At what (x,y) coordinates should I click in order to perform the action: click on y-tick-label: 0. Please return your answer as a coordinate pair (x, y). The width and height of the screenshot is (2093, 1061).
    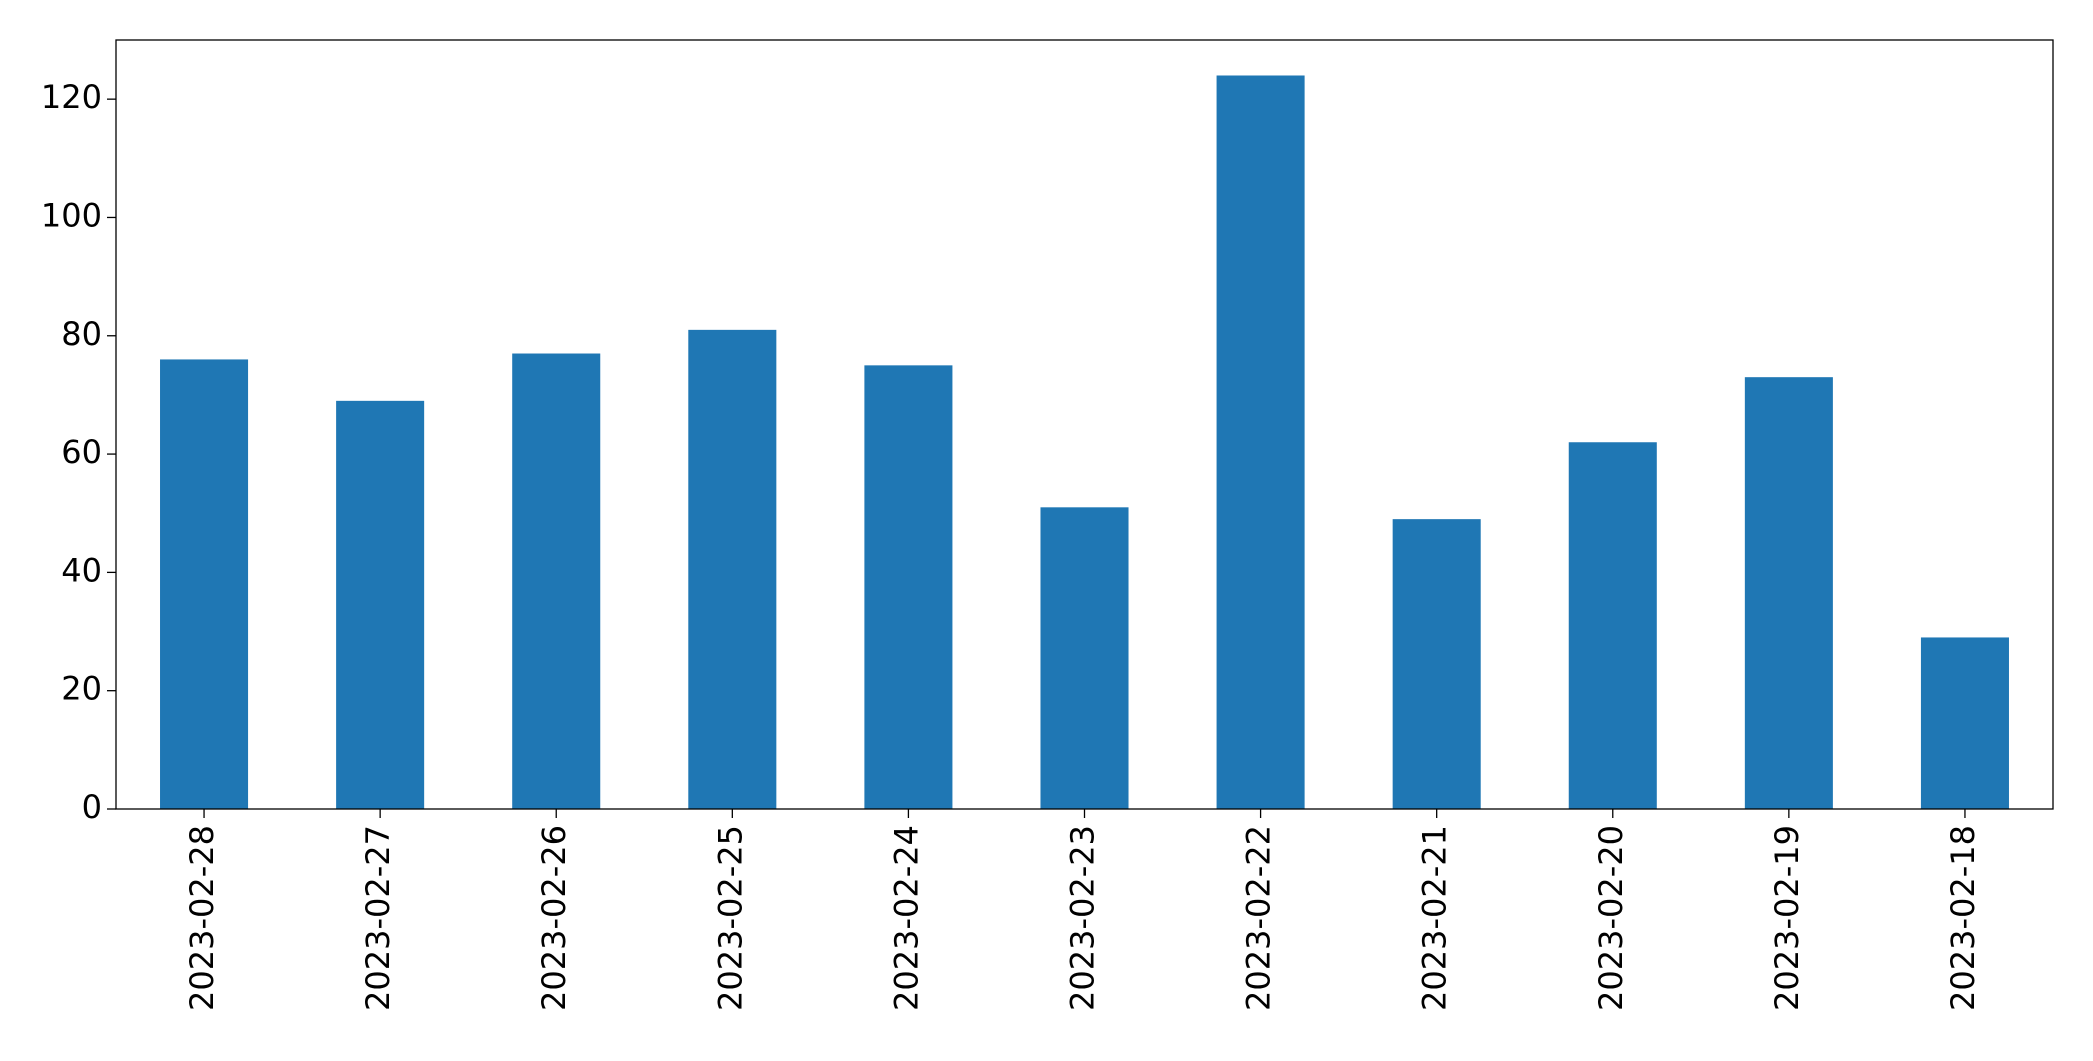
    Looking at the image, I should click on (92, 807).